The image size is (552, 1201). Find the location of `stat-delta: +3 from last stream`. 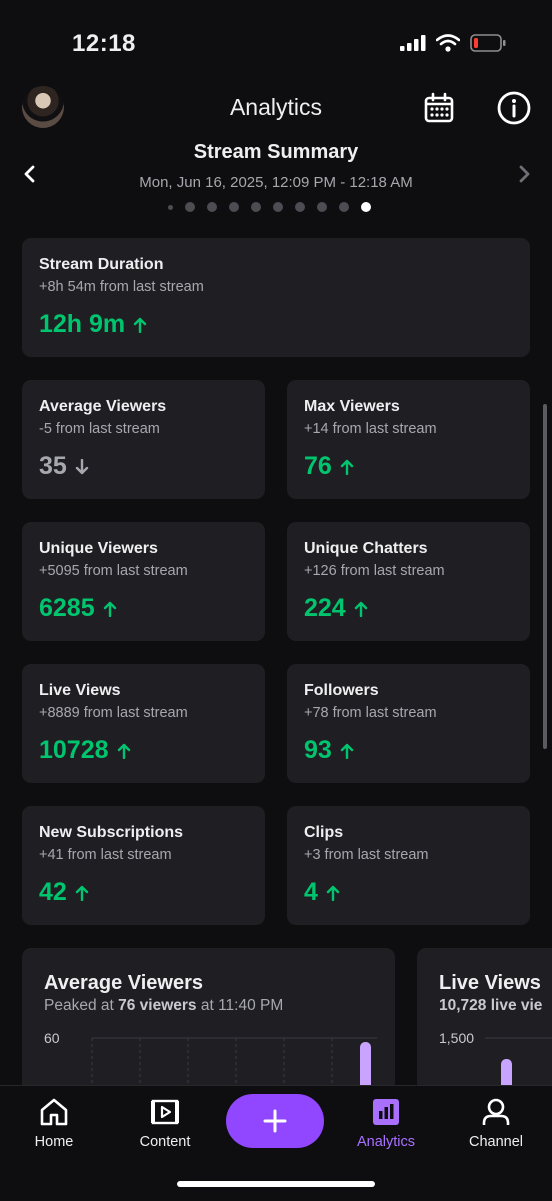

stat-delta: +3 from last stream is located at coordinates (366, 855).